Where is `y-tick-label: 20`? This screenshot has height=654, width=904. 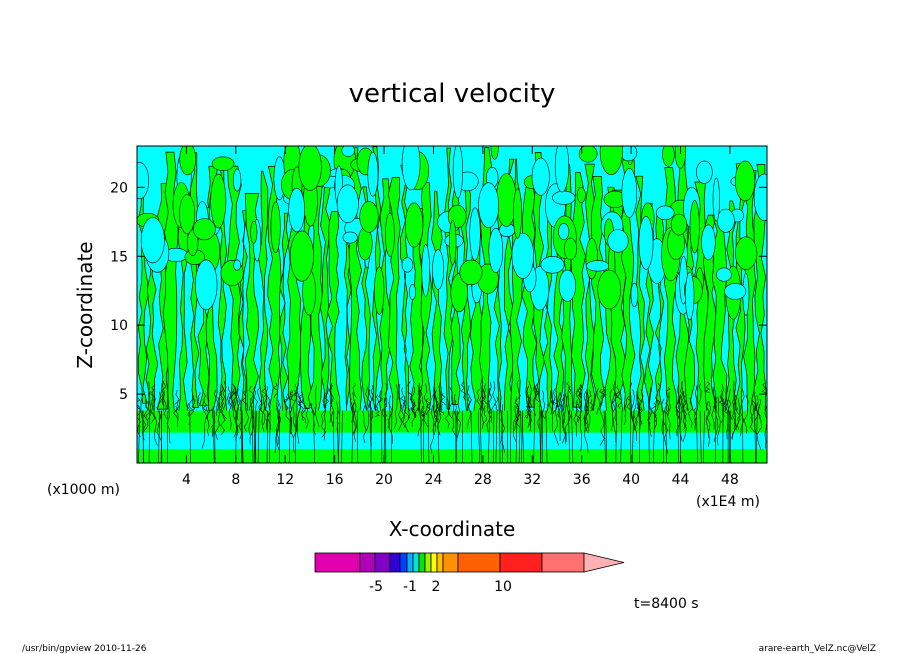
y-tick-label: 20 is located at coordinates (119, 188).